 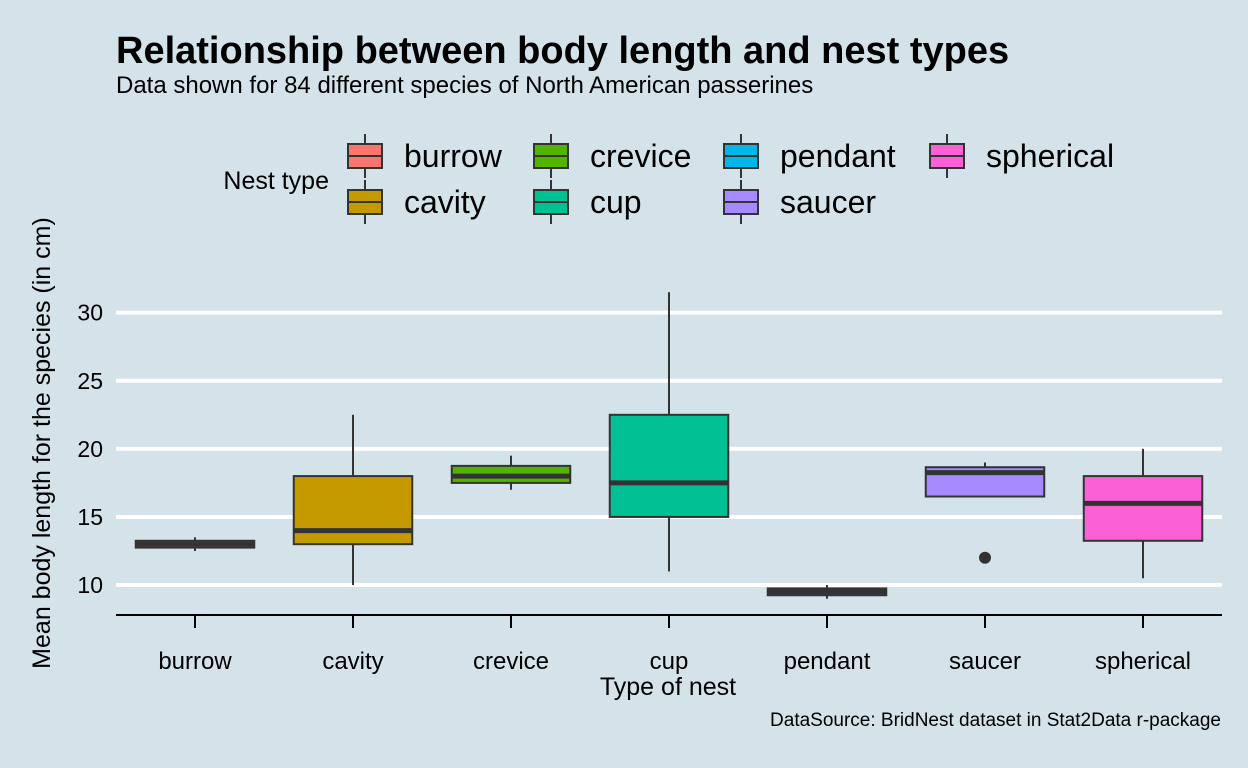 What do you see at coordinates (276, 181) in the screenshot?
I see `legend-title: Nest type` at bounding box center [276, 181].